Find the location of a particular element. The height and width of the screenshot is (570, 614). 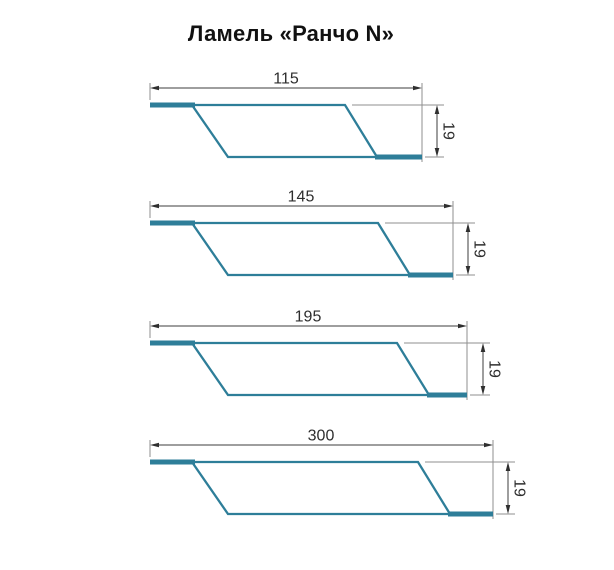

profile-drawing-300: 300 19 is located at coordinates (338, 473).